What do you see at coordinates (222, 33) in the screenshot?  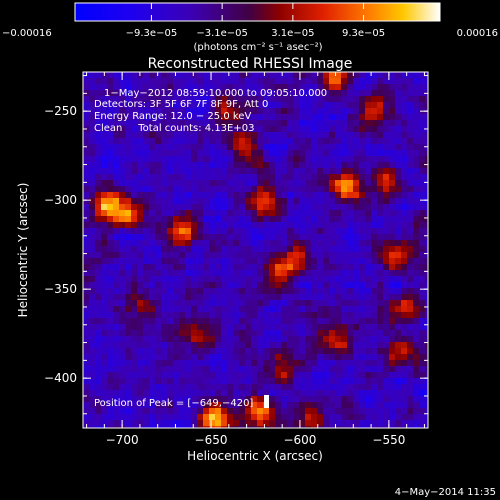 I see `colorbar-tick-label: −3.1e−05` at bounding box center [222, 33].